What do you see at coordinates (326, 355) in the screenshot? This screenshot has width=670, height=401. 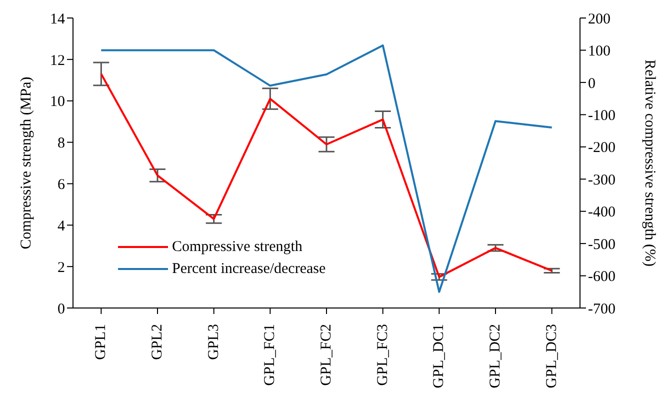 I see `x-tick-label: GPL_FC2` at bounding box center [326, 355].